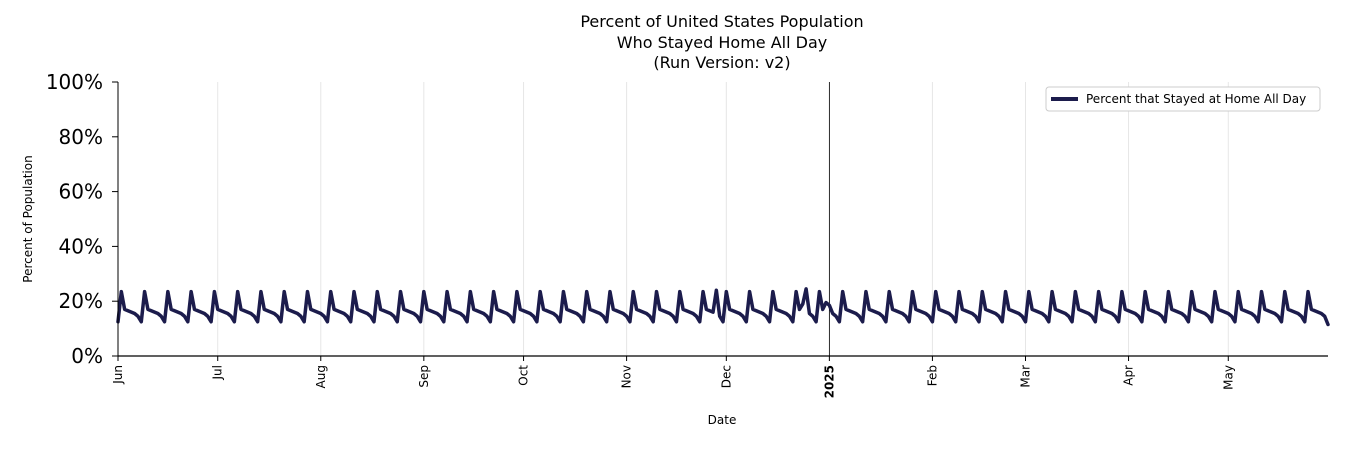  I want to click on x-ticks: Jun Jul Aug Sep Oct Nov Dec 2025 Feb Mar Apr May, so click(673, 377).